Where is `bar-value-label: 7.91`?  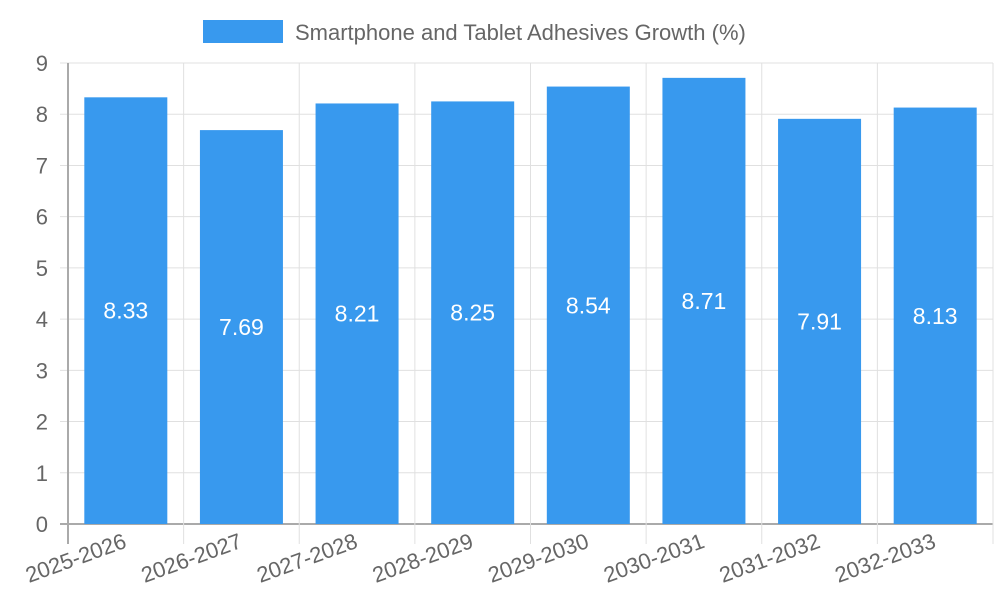
bar-value-label: 7.91 is located at coordinates (819, 321).